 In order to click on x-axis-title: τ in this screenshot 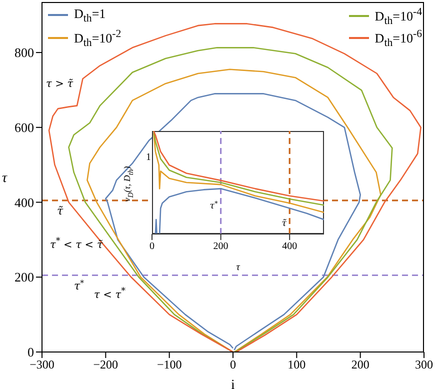, I will do `click(238, 267)`.